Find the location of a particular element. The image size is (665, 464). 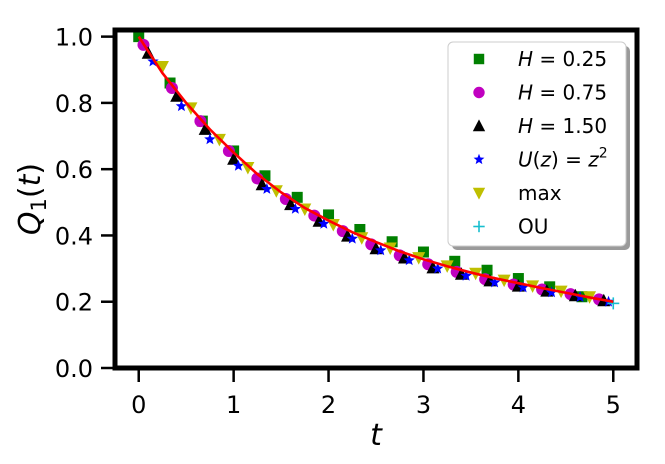

legend-label-h-0-25: H = 0.25 is located at coordinates (562, 59).